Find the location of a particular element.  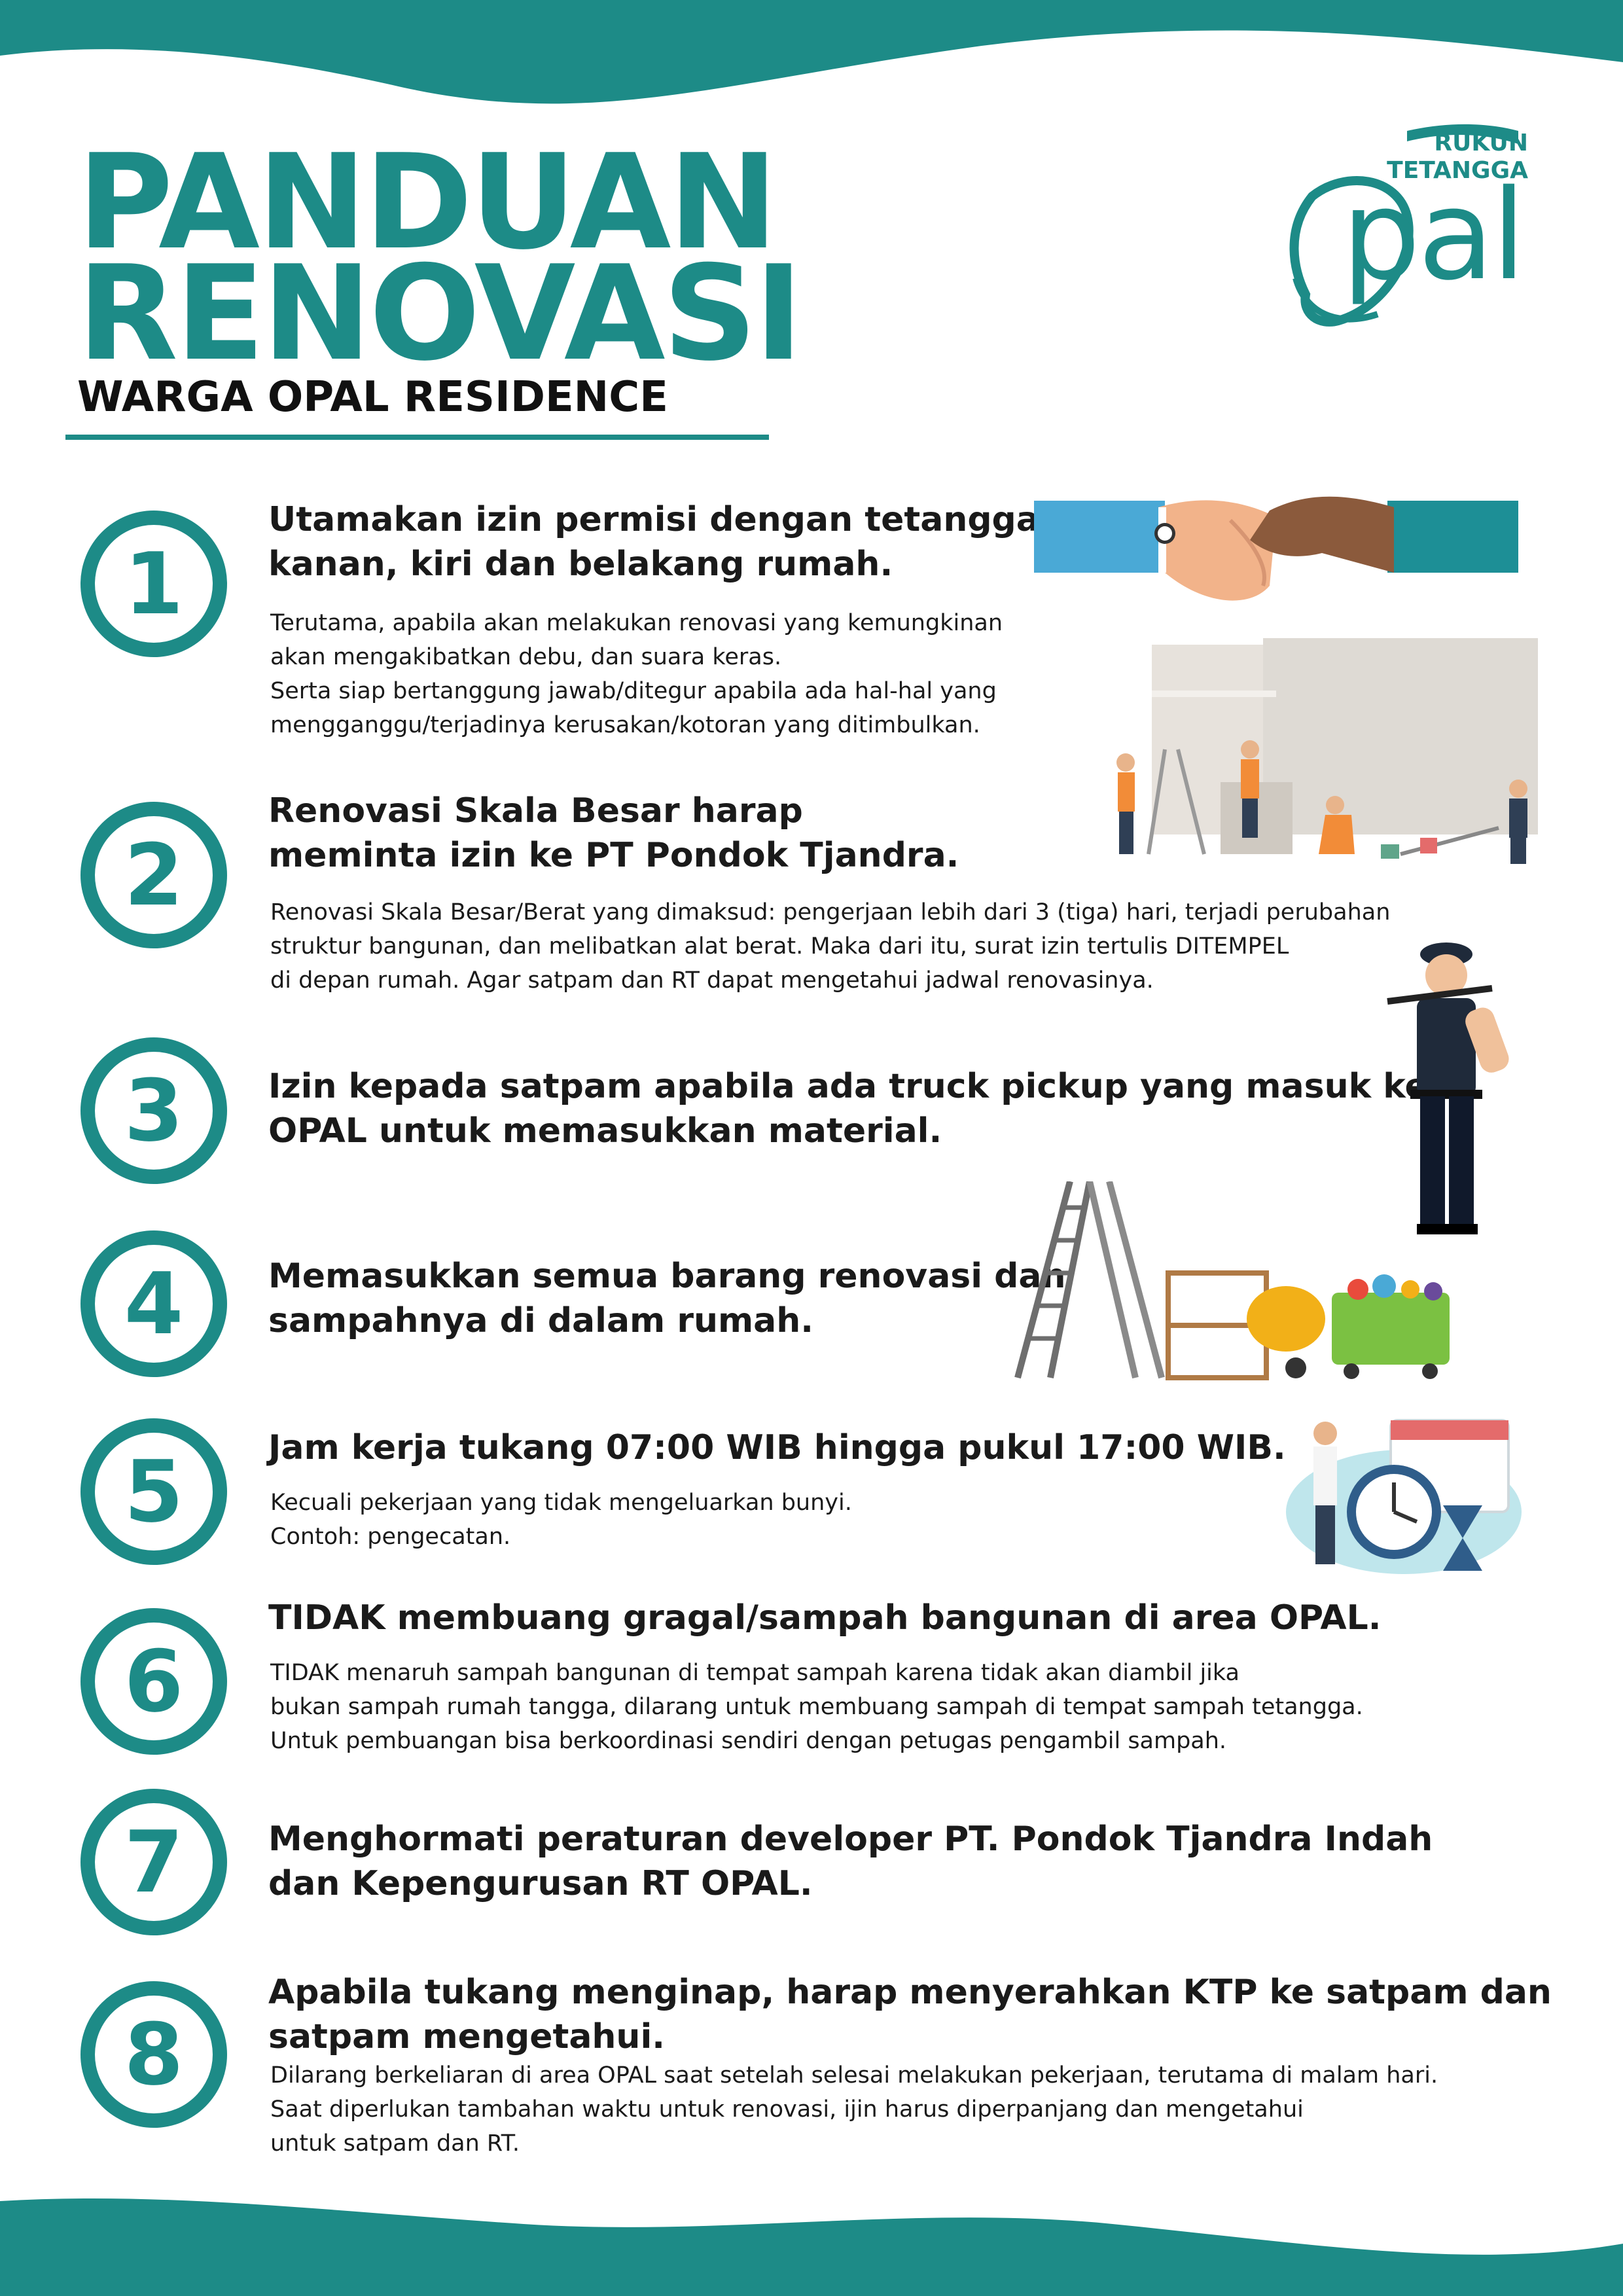

badge-number: 4 is located at coordinates (154, 1304).